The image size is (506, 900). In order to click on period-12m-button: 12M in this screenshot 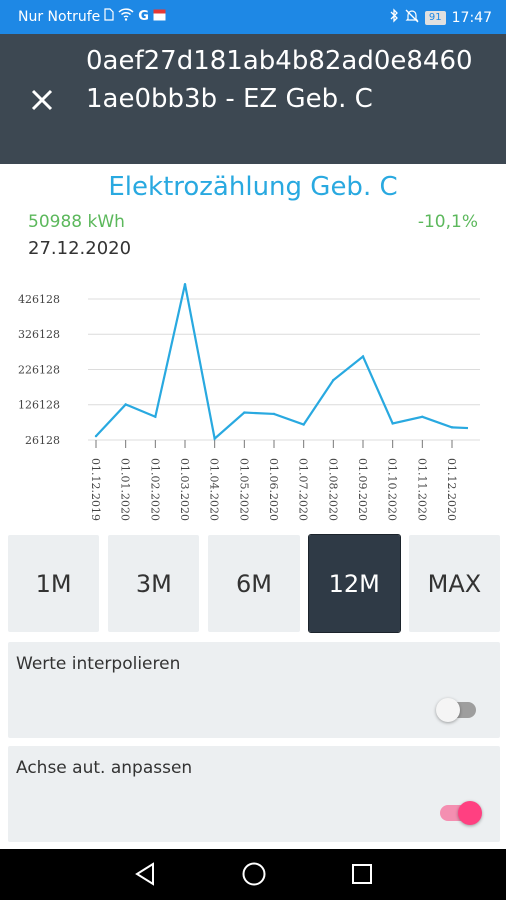, I will do `click(354, 583)`.